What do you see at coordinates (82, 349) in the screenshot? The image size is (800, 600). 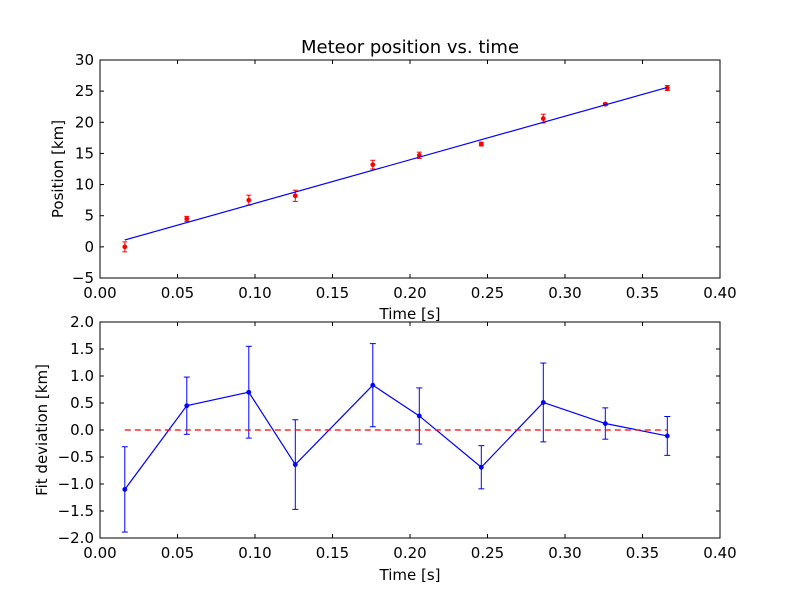 I see `deviation-y-tick-label: 1.5` at bounding box center [82, 349].